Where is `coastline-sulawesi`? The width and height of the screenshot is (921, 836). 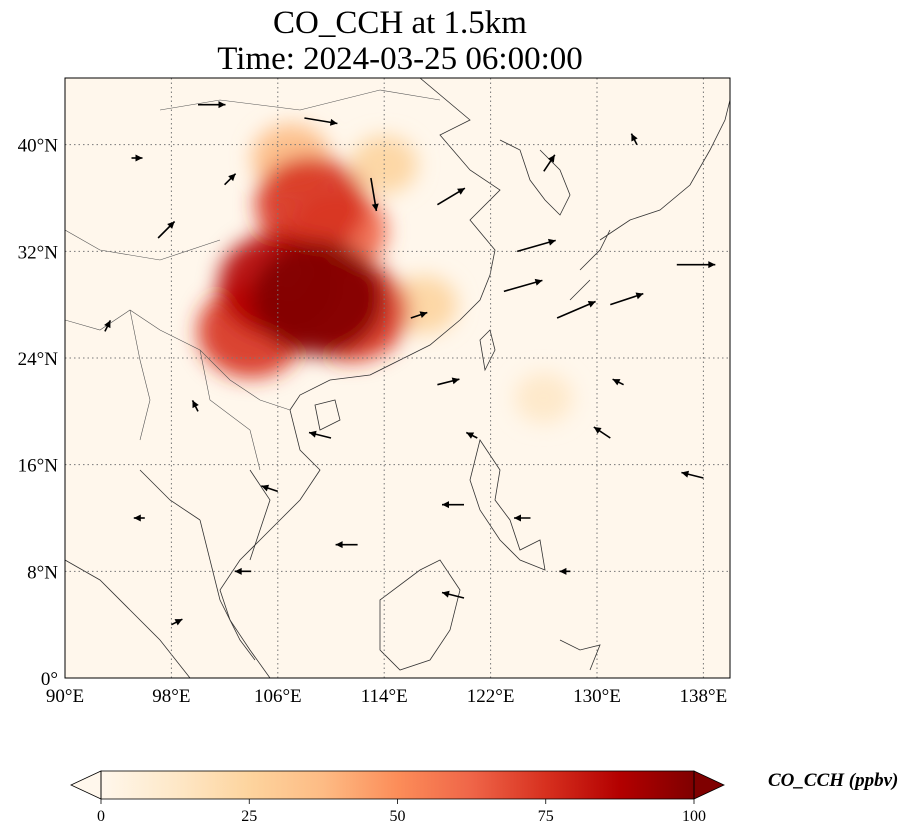
coastline-sulawesi is located at coordinates (580, 655).